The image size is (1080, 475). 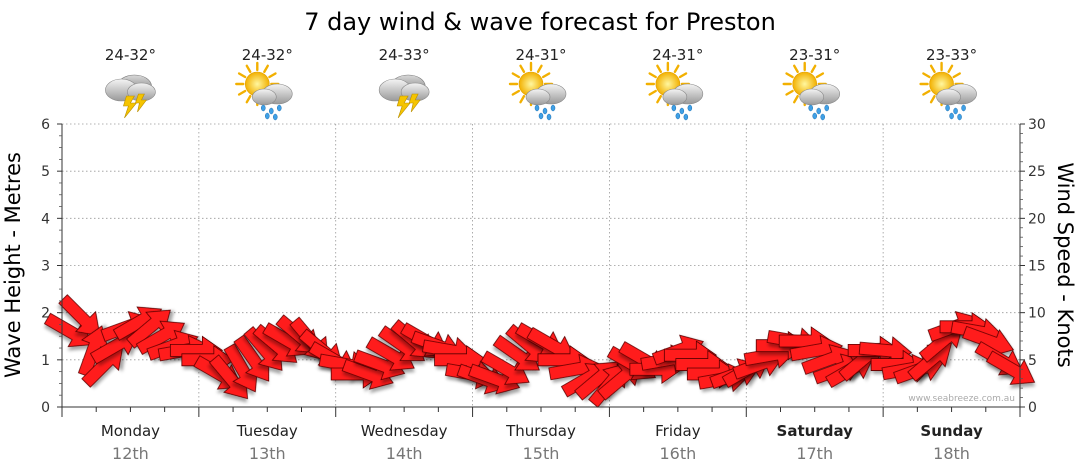 I want to click on day-date: 15th, so click(x=541, y=453).